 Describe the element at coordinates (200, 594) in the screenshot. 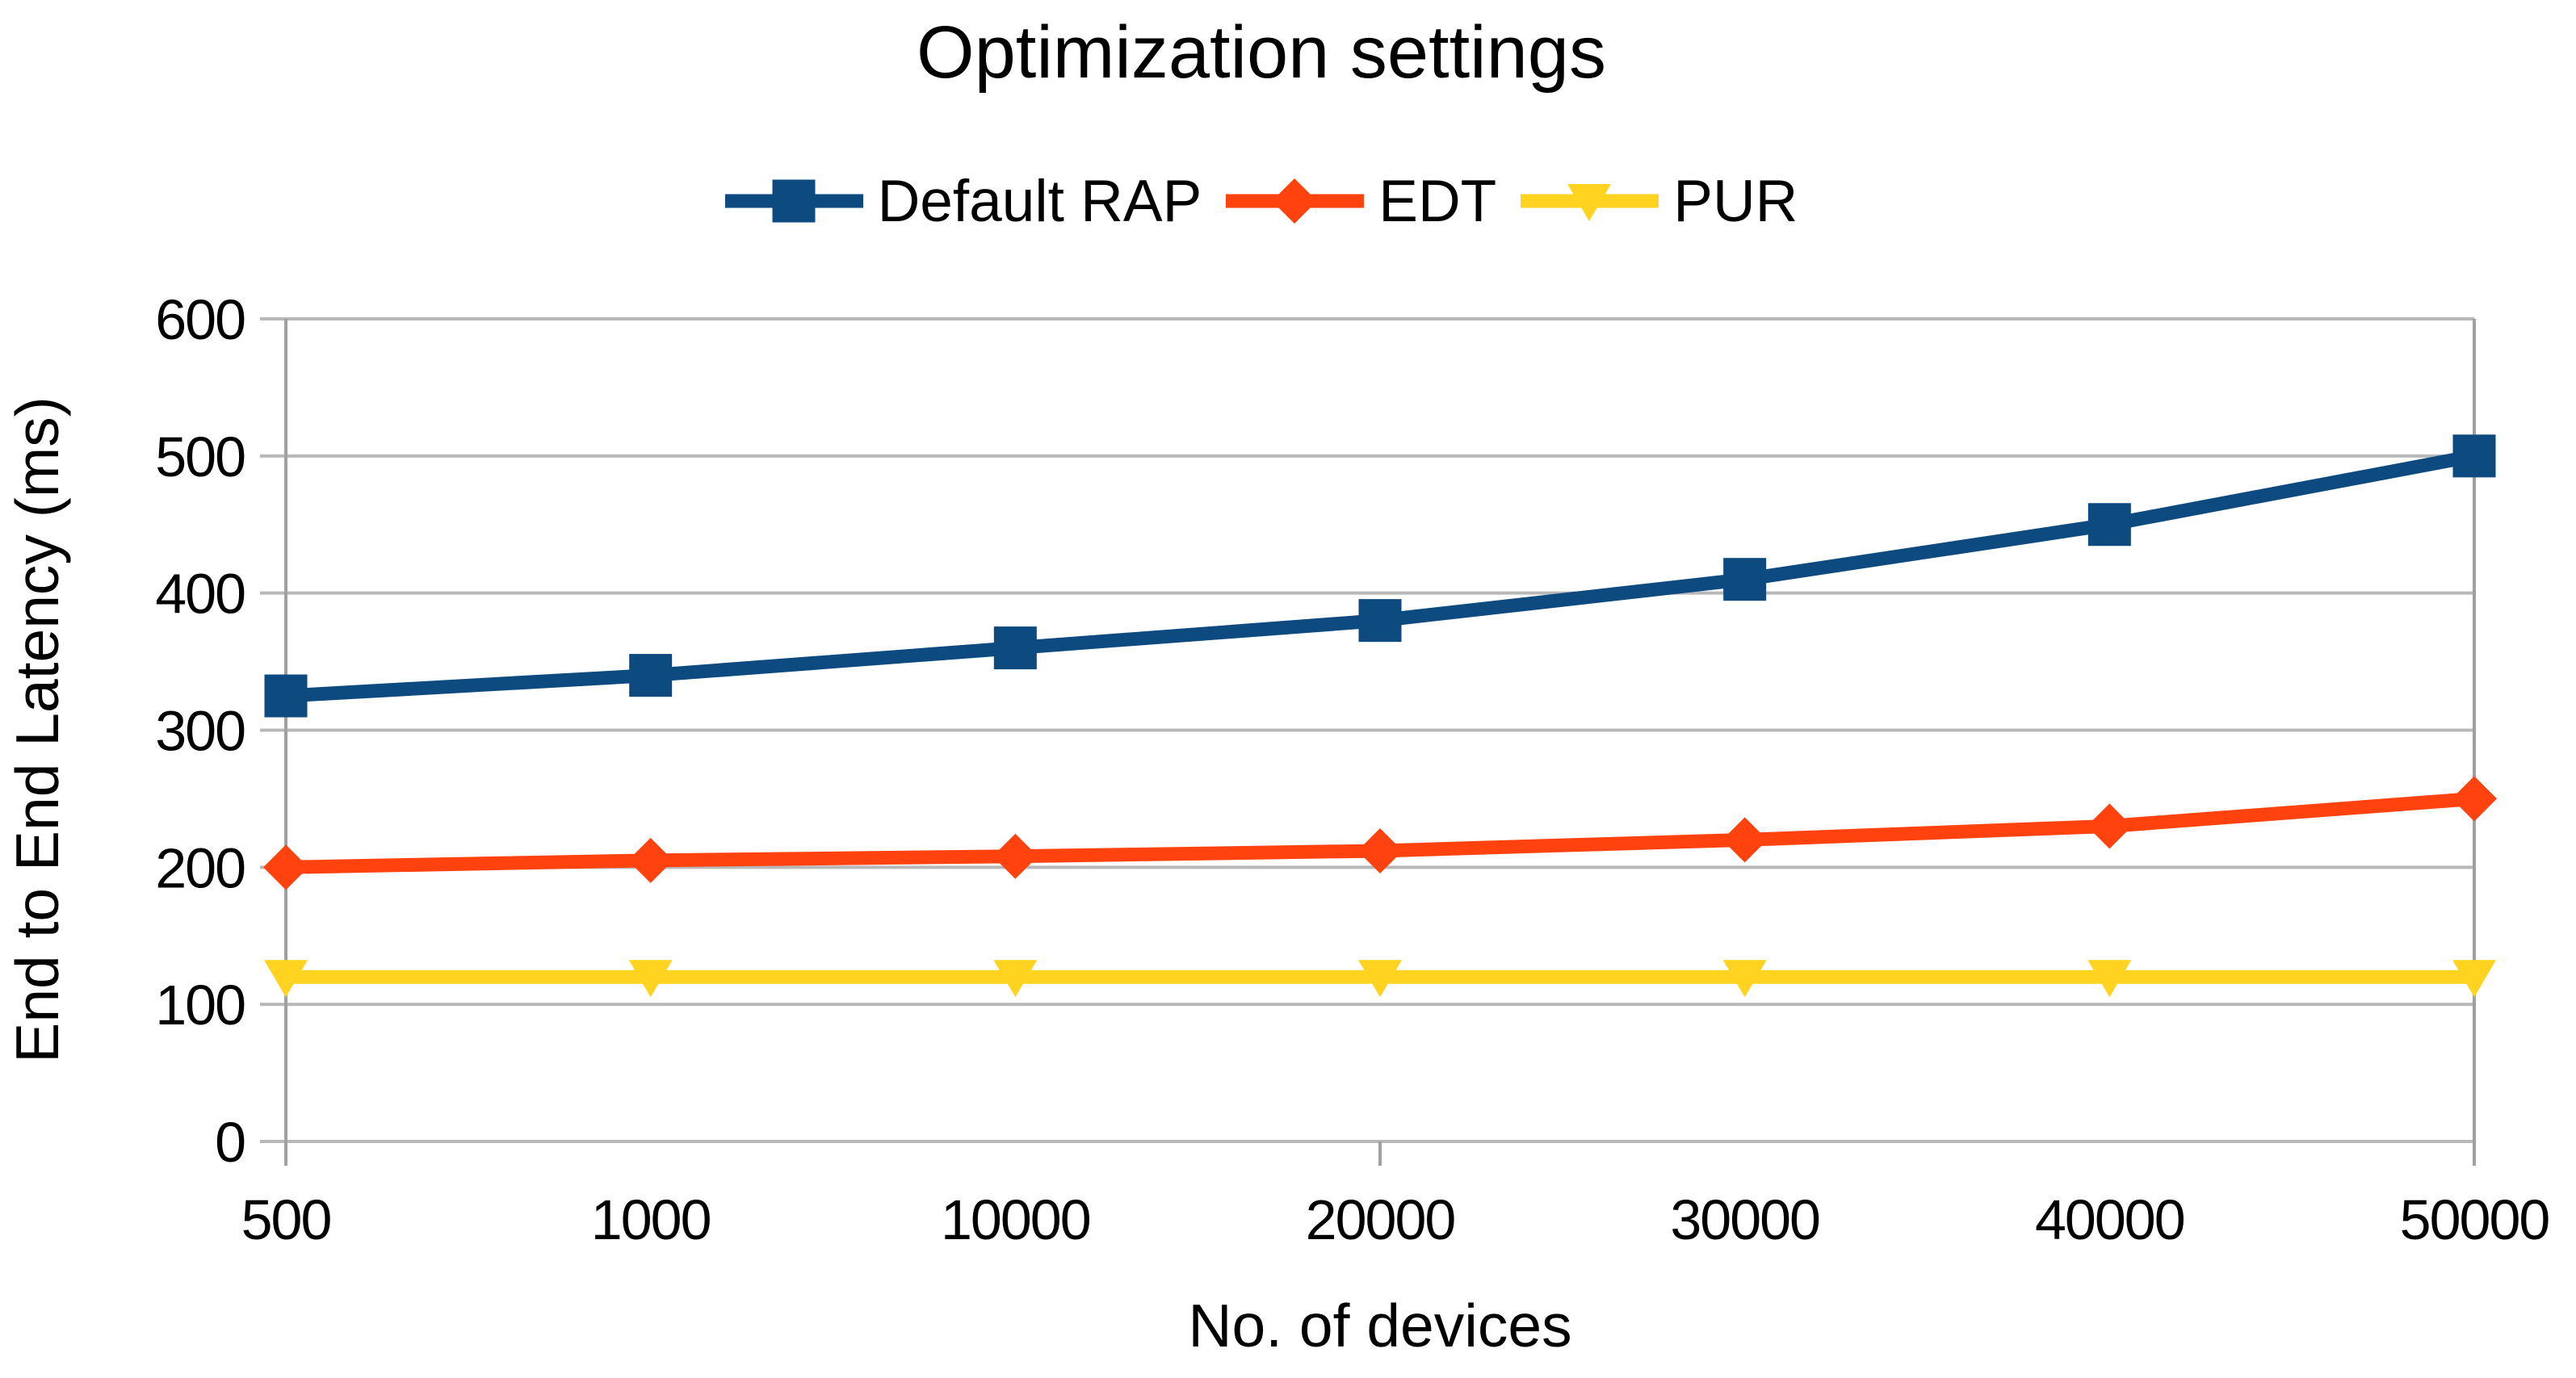

I see `y-axis-tick-label: 400` at that location.